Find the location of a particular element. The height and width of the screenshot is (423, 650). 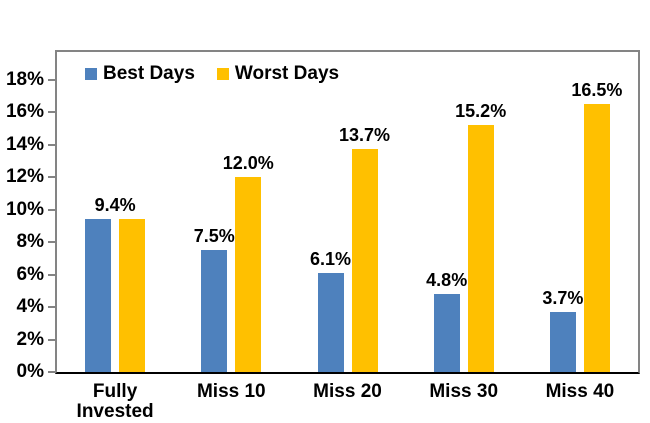

data-label: 3.7% is located at coordinates (563, 297).